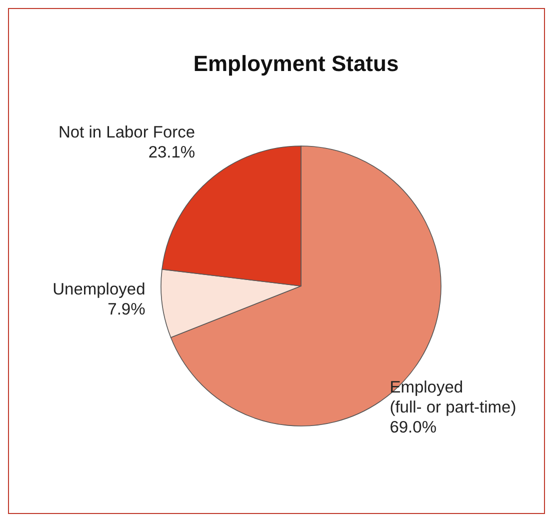 This screenshot has width=553, height=522. What do you see at coordinates (296, 63) in the screenshot?
I see `chart-title: Employment Status` at bounding box center [296, 63].